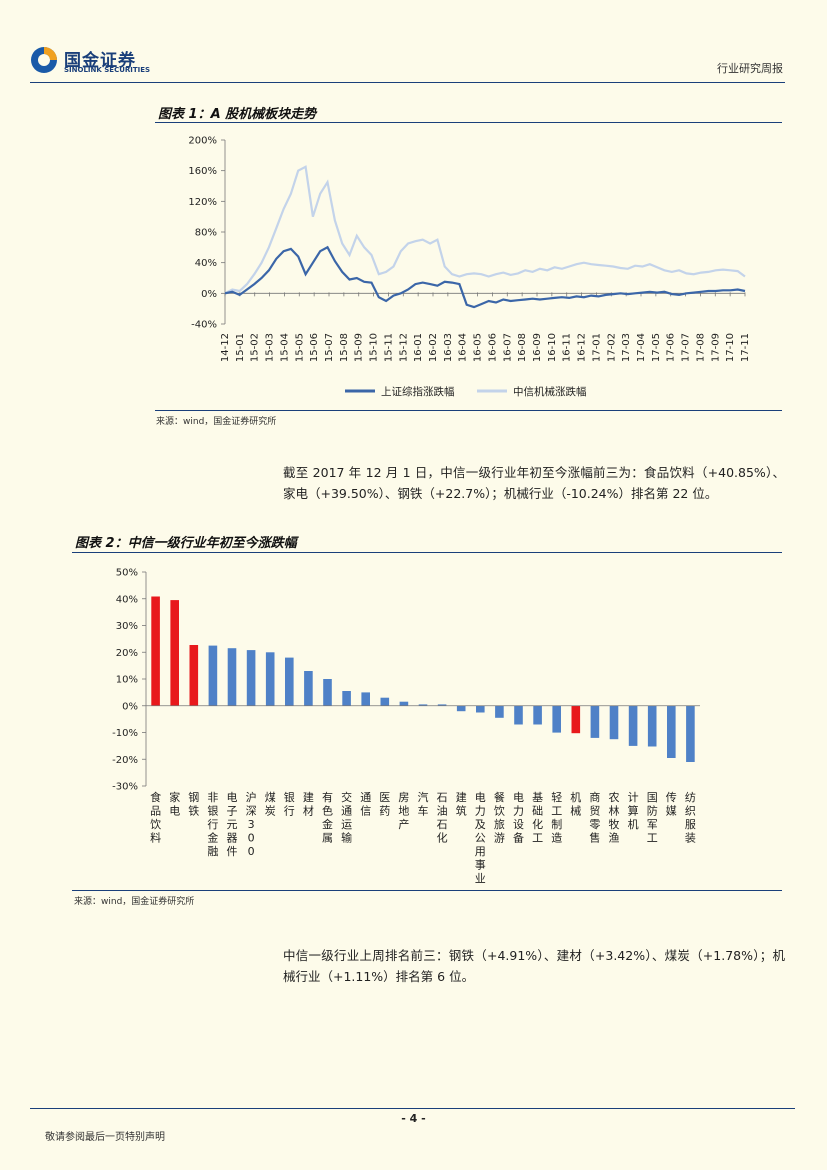 This screenshot has height=1170, width=827. Describe the element at coordinates (556, 817) in the screenshot. I see `category-label: 轻工制造` at that location.